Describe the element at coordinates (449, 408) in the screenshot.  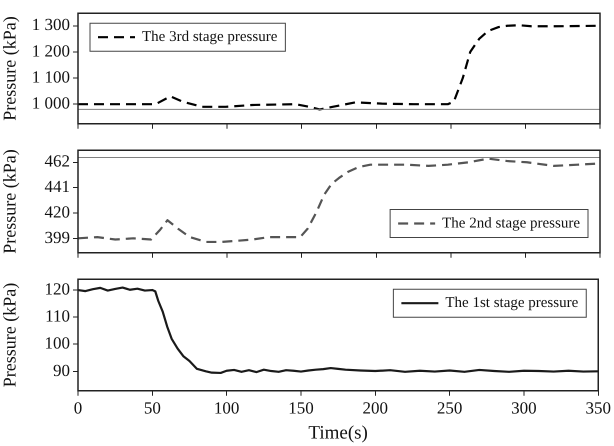
I see `x-tick-label: 250` at that location.